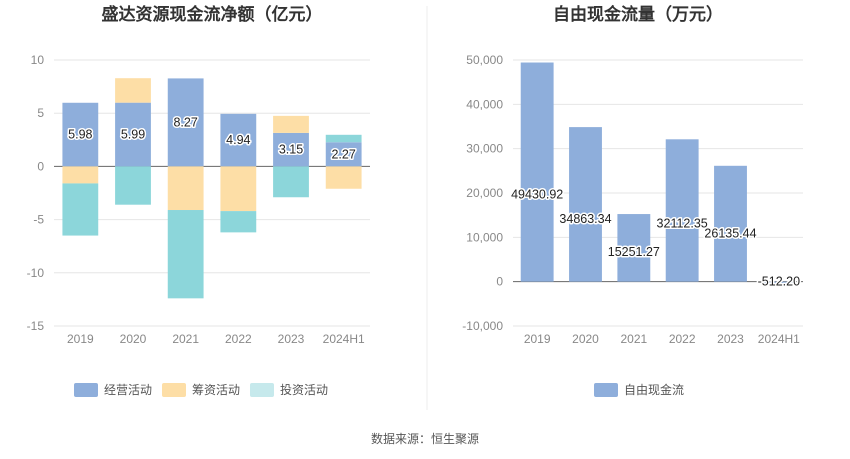 This screenshot has width=850, height=459. I want to click on right-legend-swatch, so click(606, 390).